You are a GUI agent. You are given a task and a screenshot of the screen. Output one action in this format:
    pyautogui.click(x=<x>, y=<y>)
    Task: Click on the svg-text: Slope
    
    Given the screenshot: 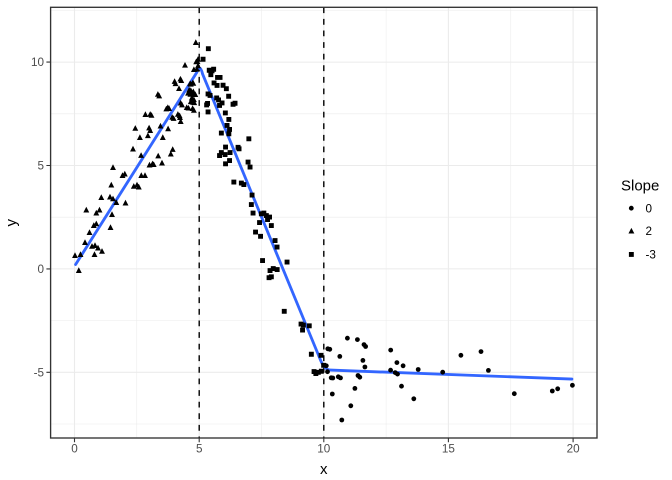 What is the action you would take?
    pyautogui.click(x=640, y=186)
    